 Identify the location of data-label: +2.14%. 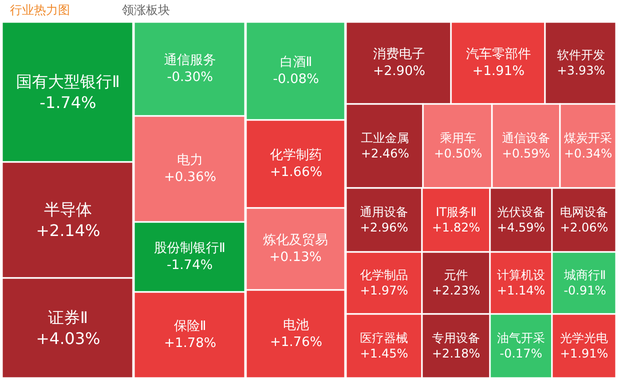
(68, 230).